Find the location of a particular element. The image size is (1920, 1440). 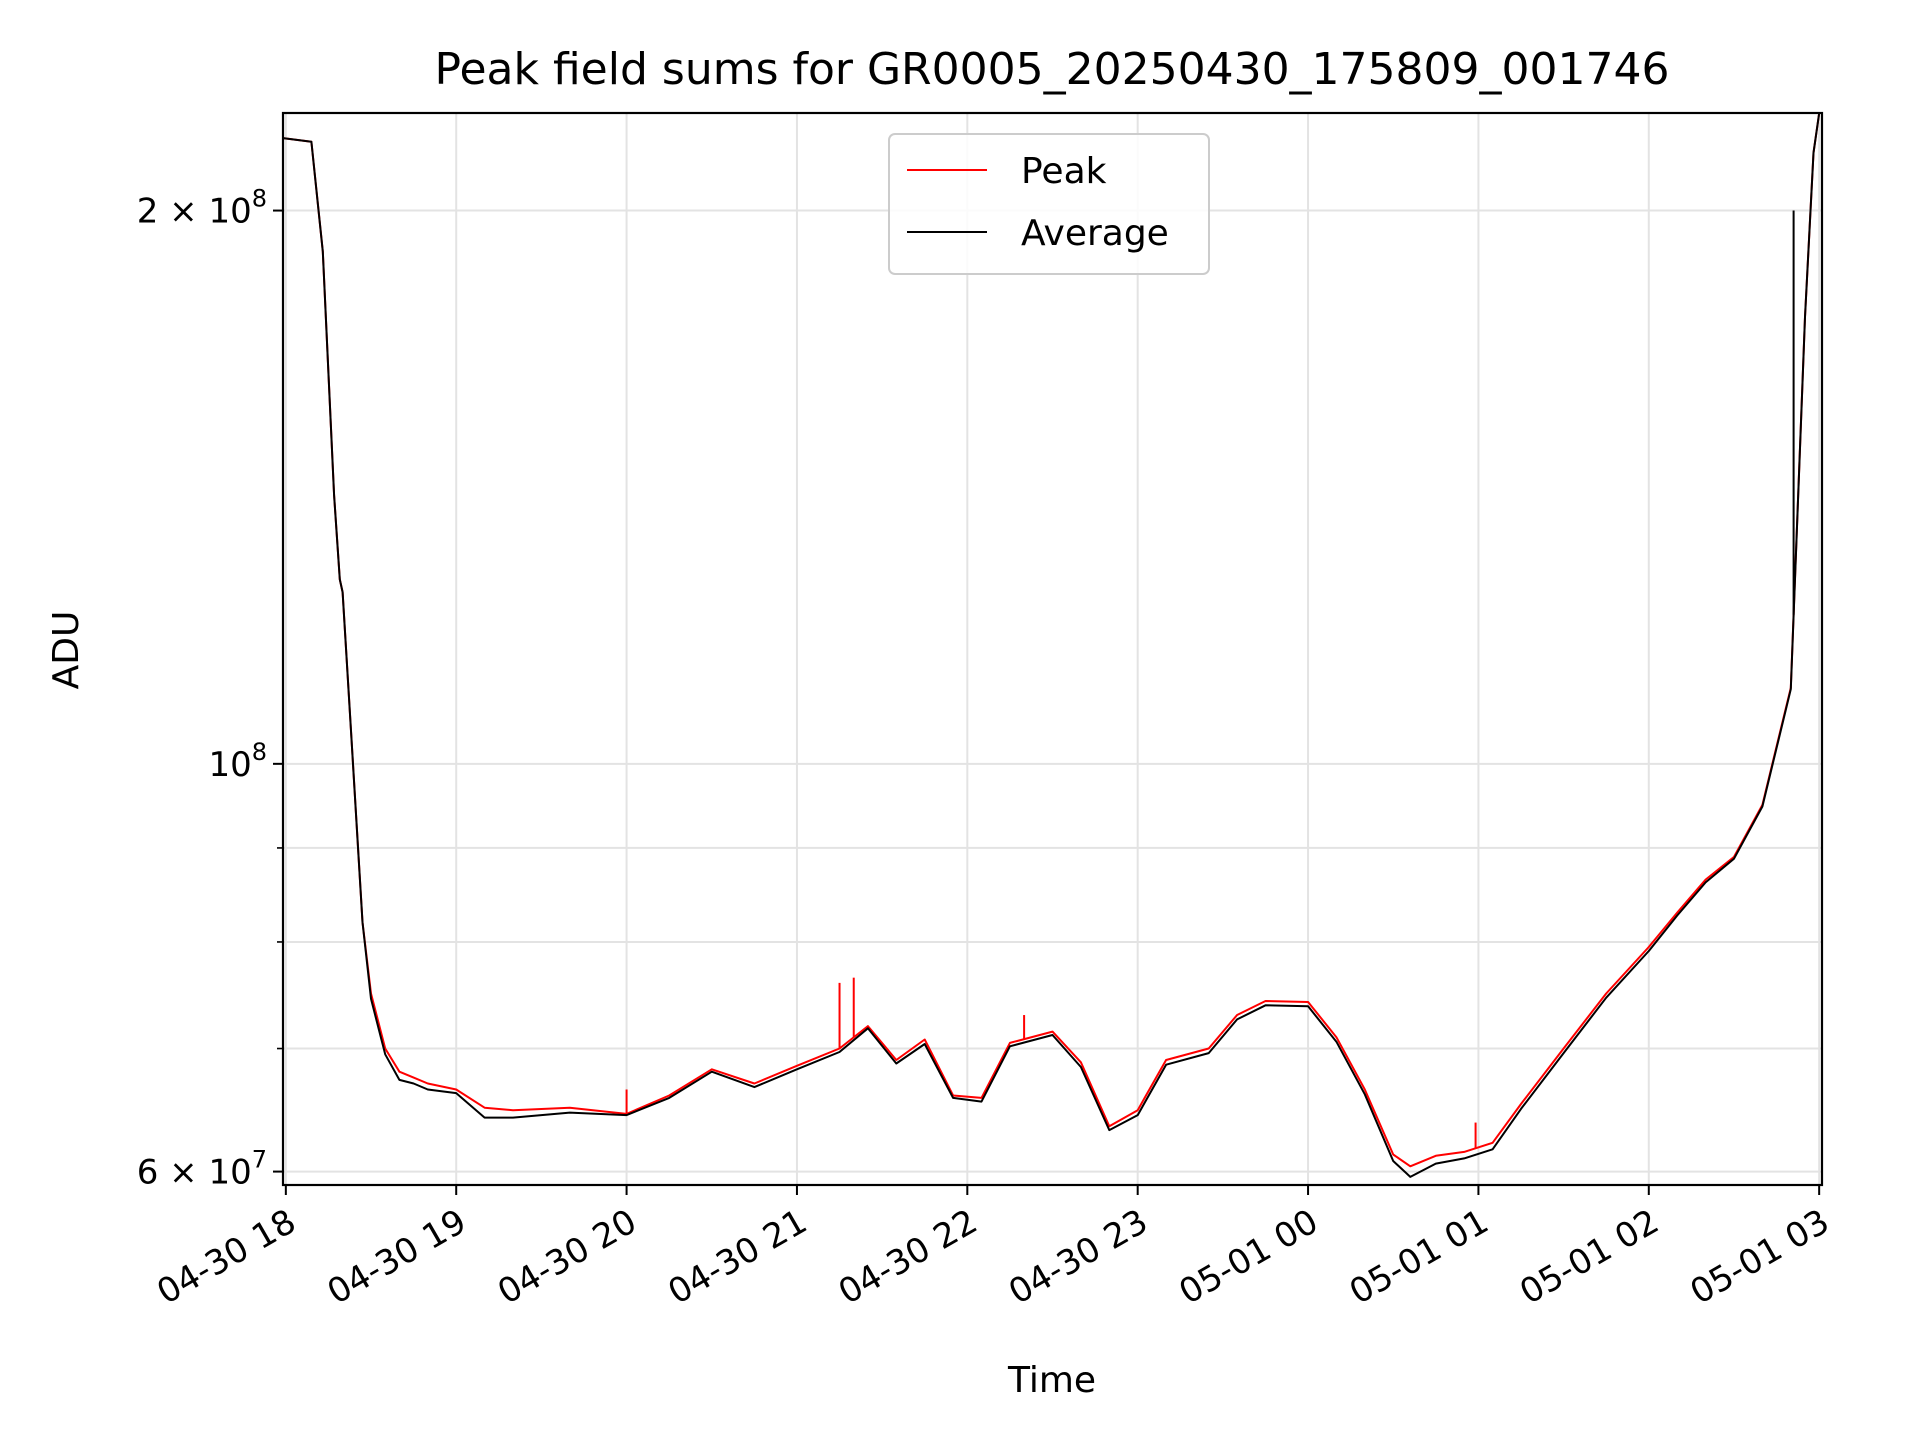

y-tick-label: 2 × 108 is located at coordinates (202, 208).